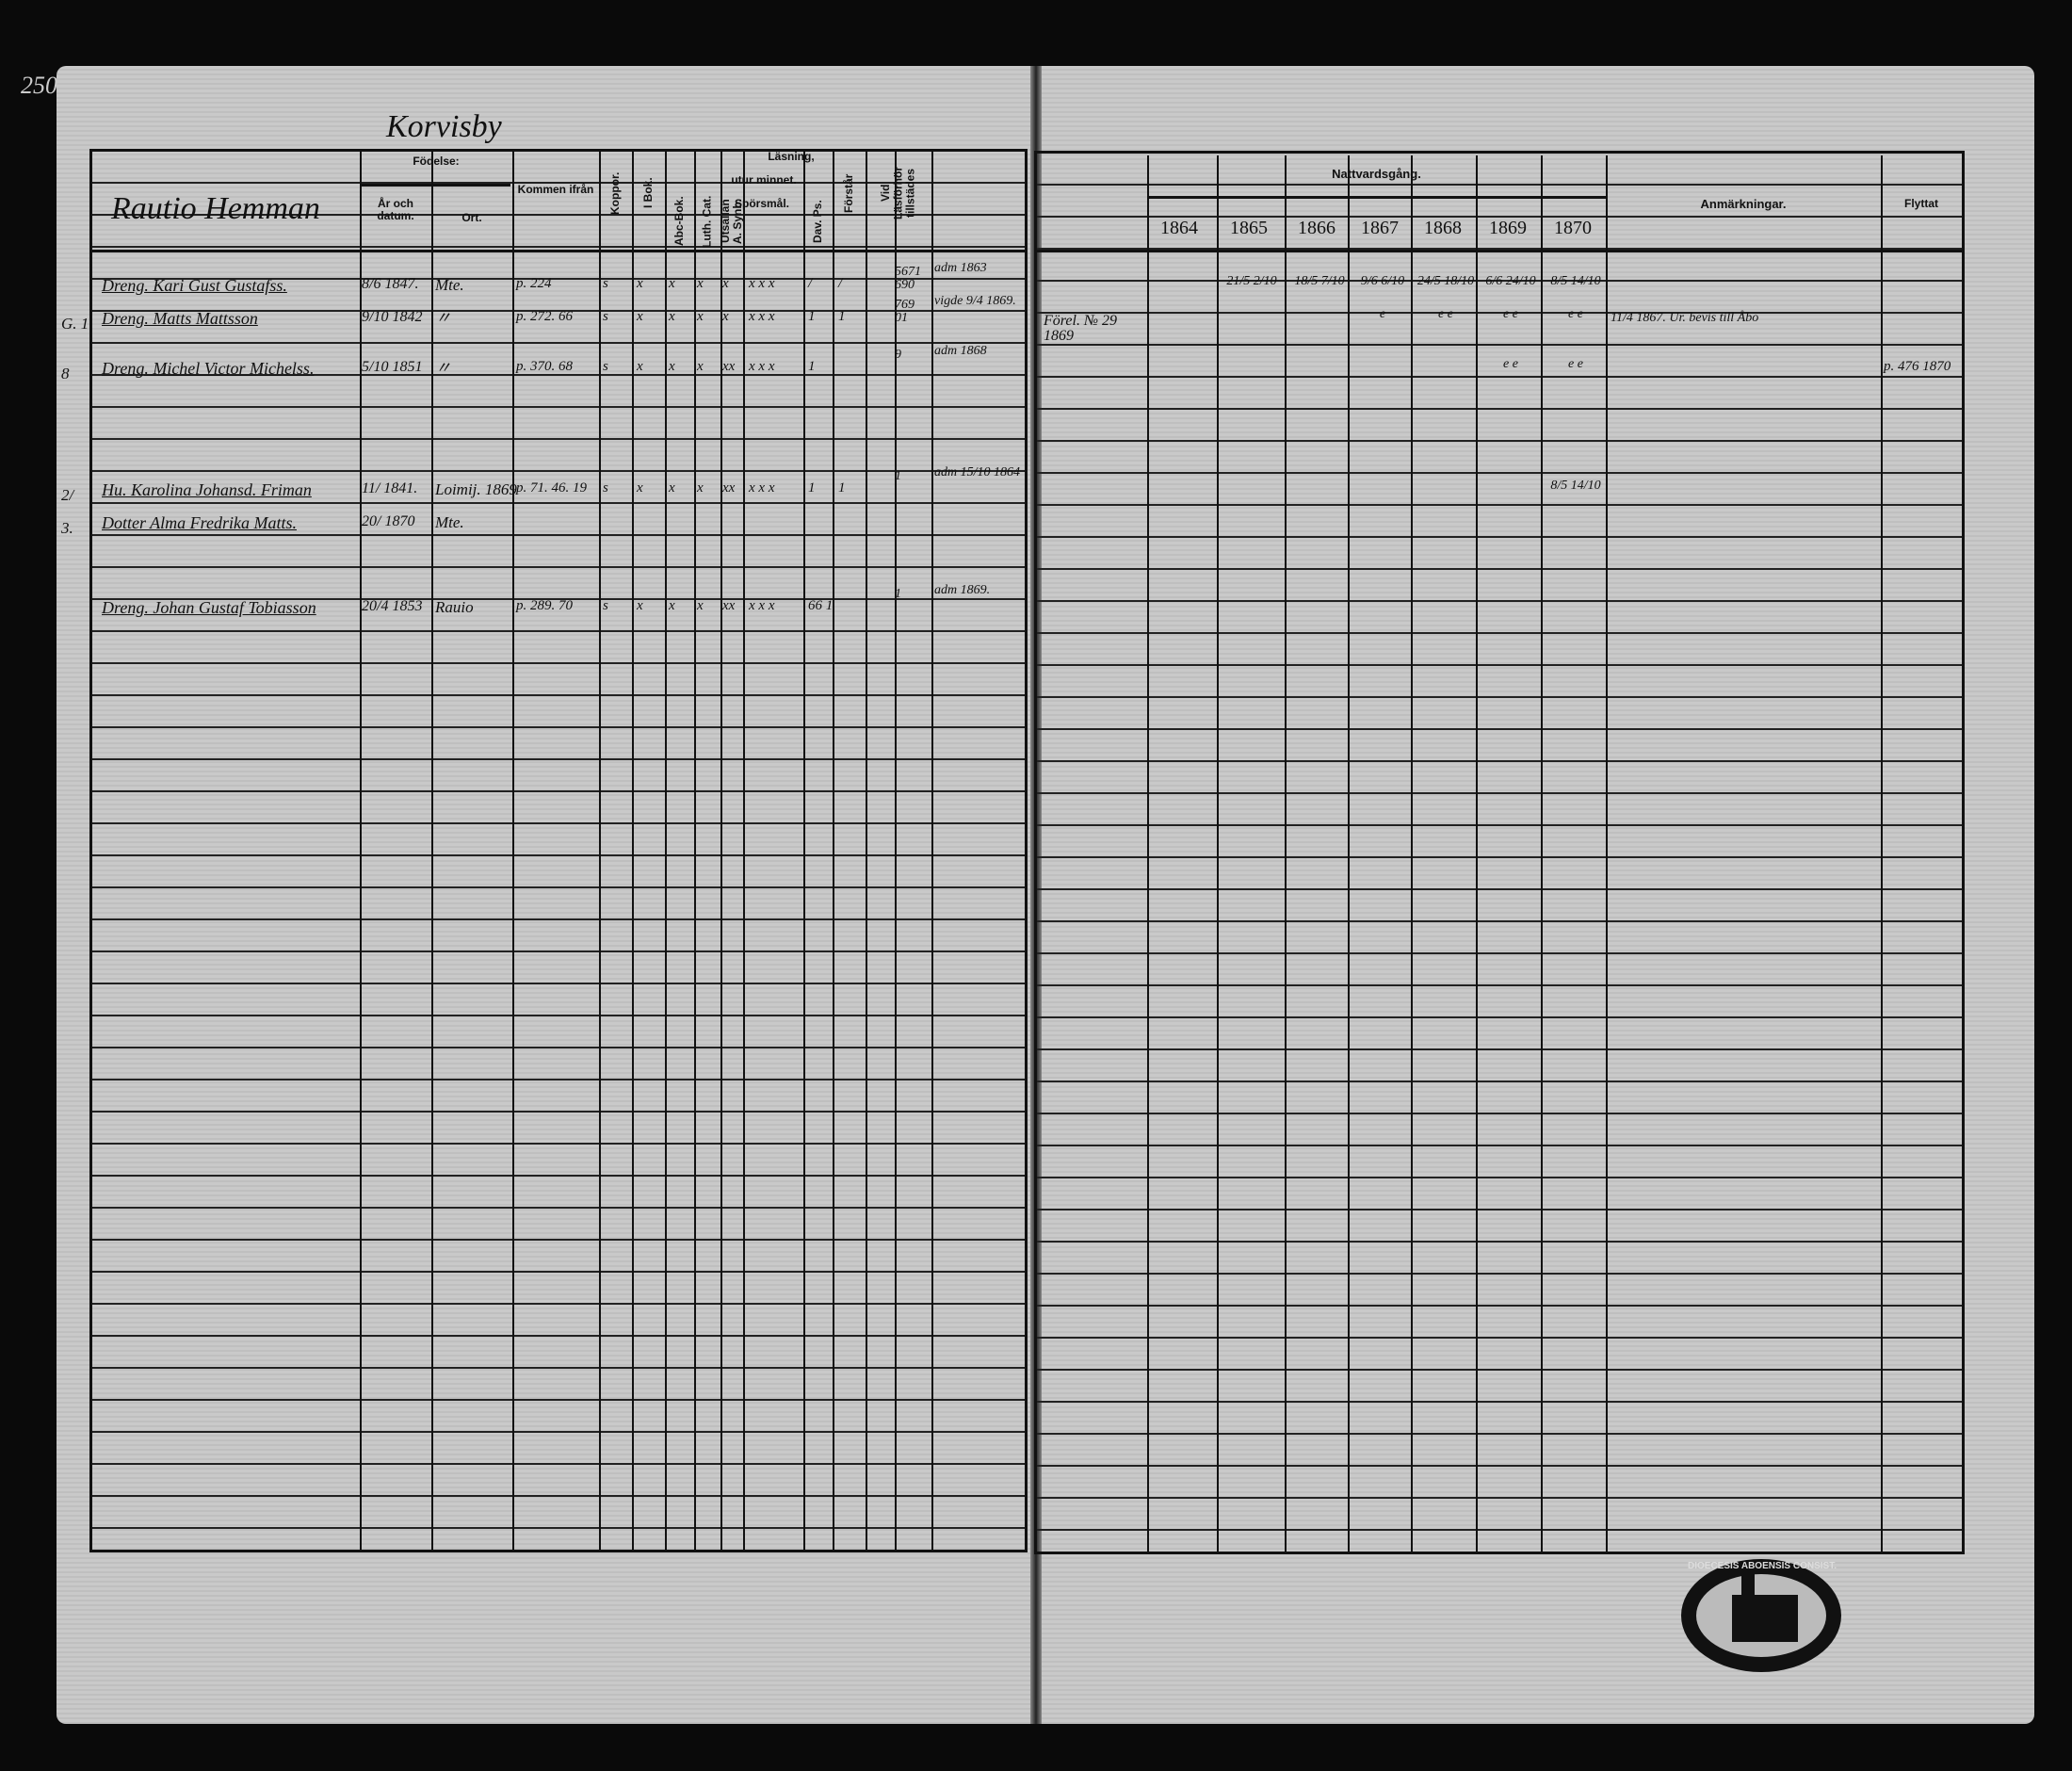 This screenshot has height=1771, width=2072. What do you see at coordinates (449, 285) in the screenshot?
I see `birth-place: Mte.` at bounding box center [449, 285].